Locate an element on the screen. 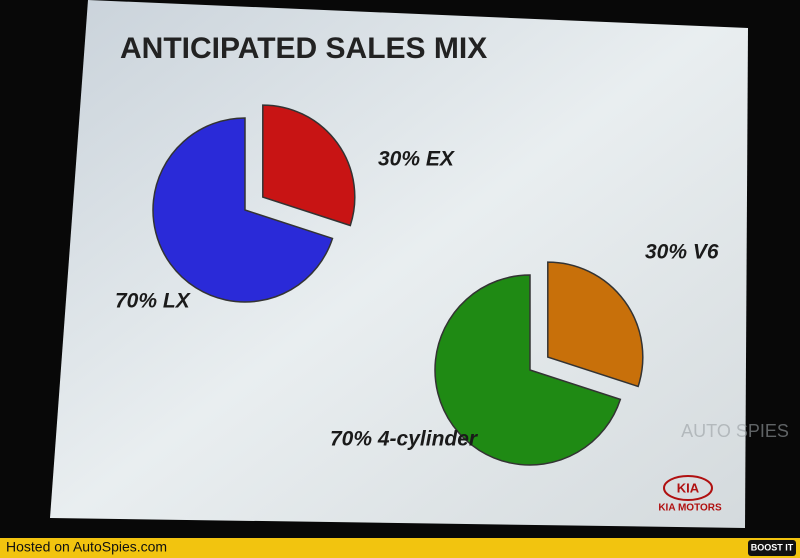 The height and width of the screenshot is (558, 800). footer-bar is located at coordinates (400, 548).